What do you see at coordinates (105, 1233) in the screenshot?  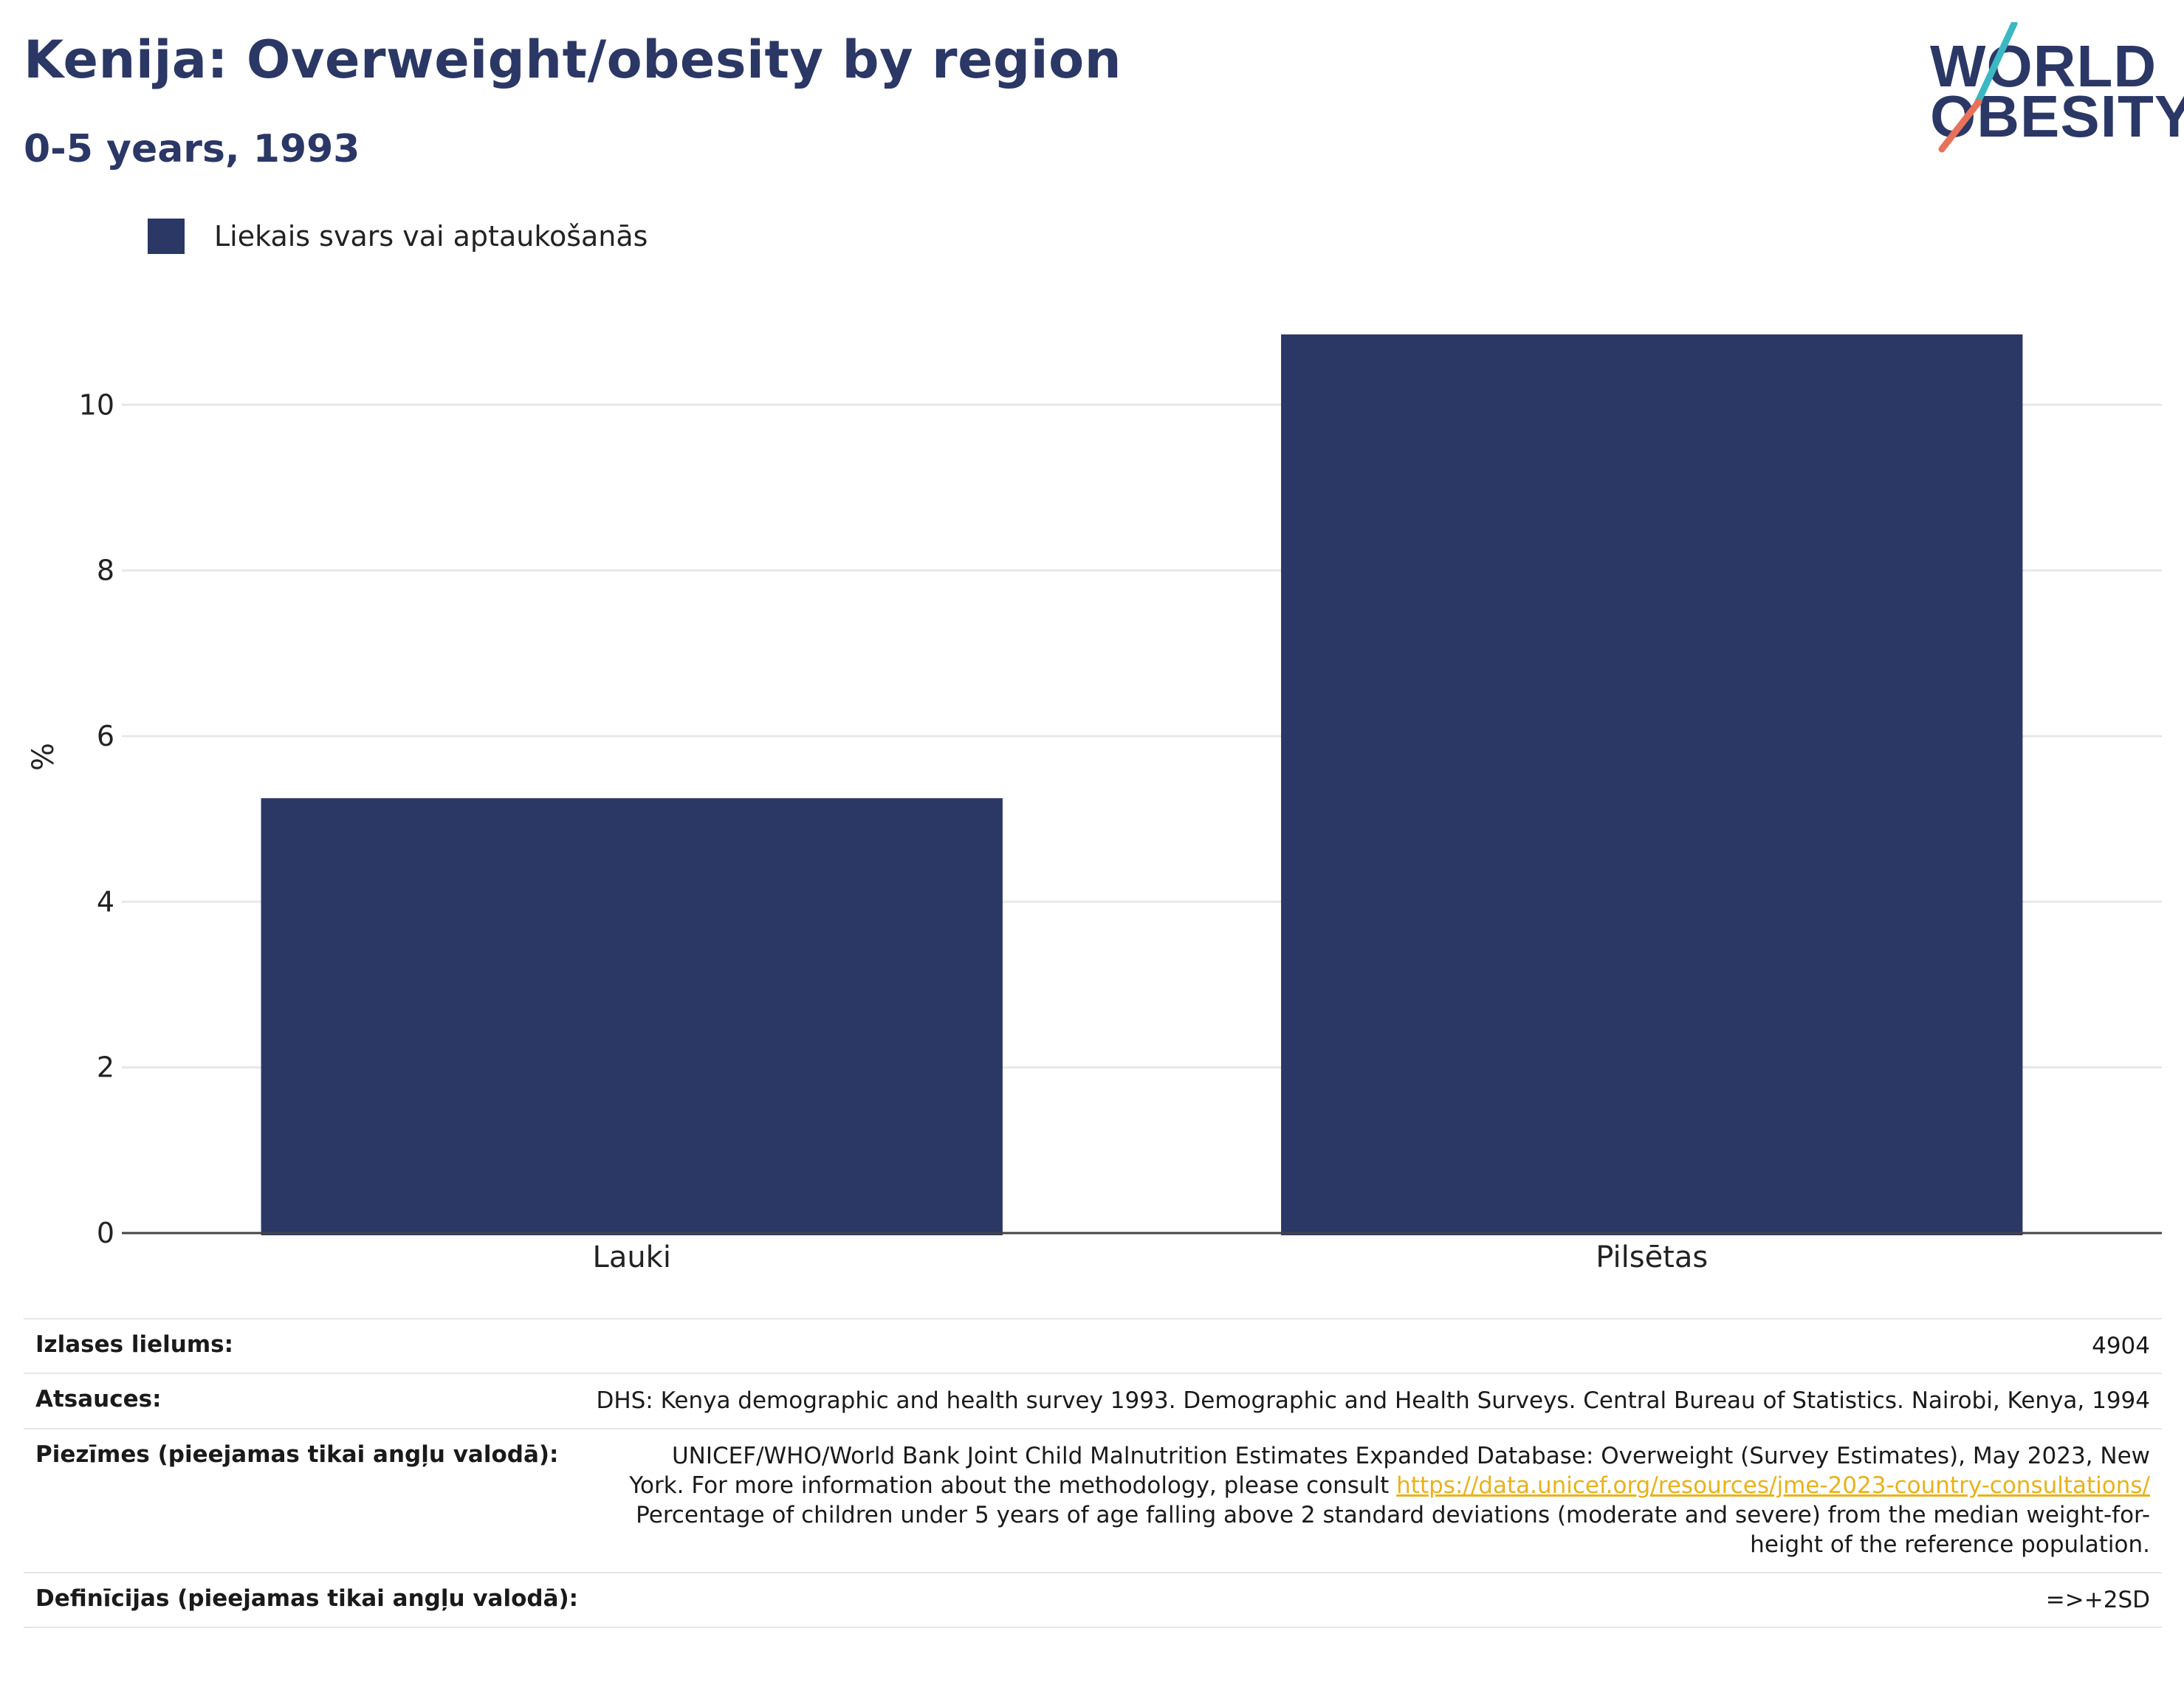 I see `y-tick-label: 0` at bounding box center [105, 1233].